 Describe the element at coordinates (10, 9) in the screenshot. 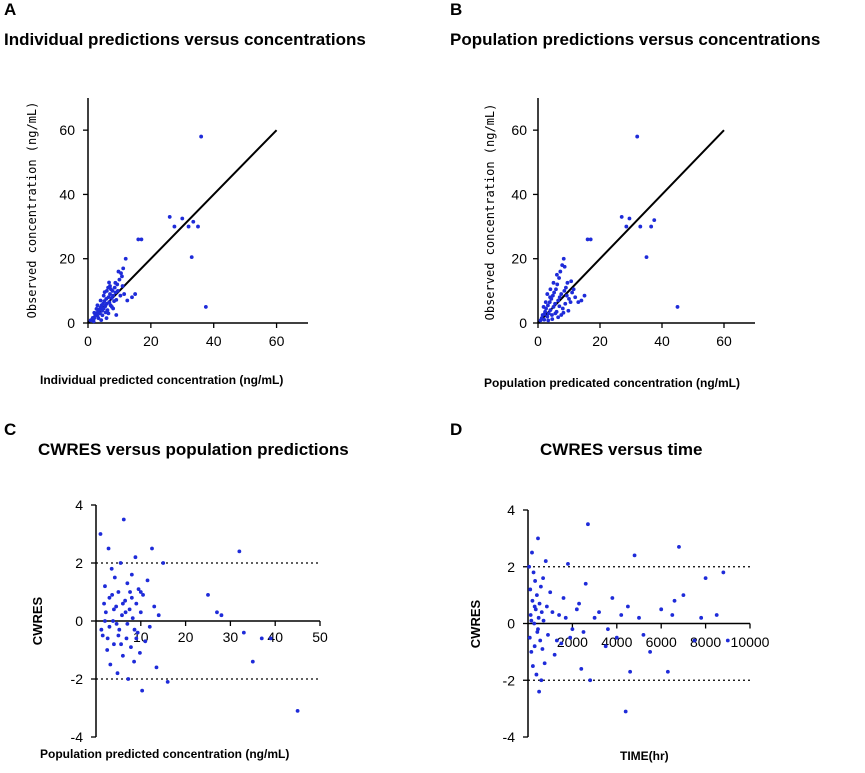

I see `panel-letter-a: A` at that location.